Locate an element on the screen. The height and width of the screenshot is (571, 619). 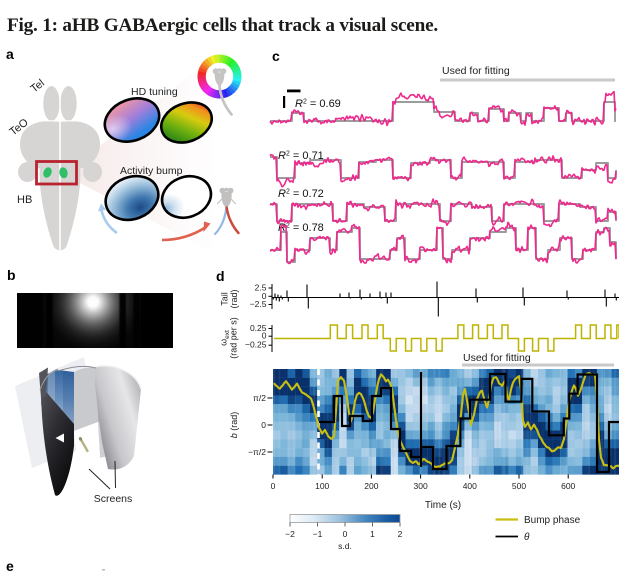
svg-text: 2.5 is located at coordinates (261, 288).